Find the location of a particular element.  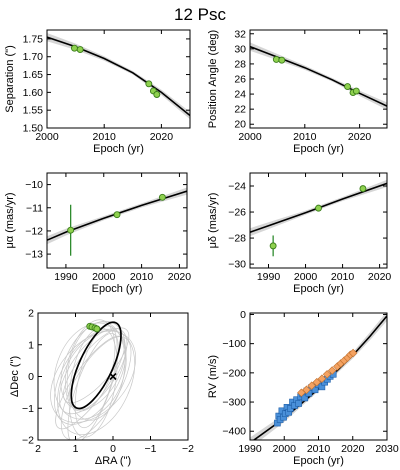

y-tick-label: −28 is located at coordinates (237, 239).